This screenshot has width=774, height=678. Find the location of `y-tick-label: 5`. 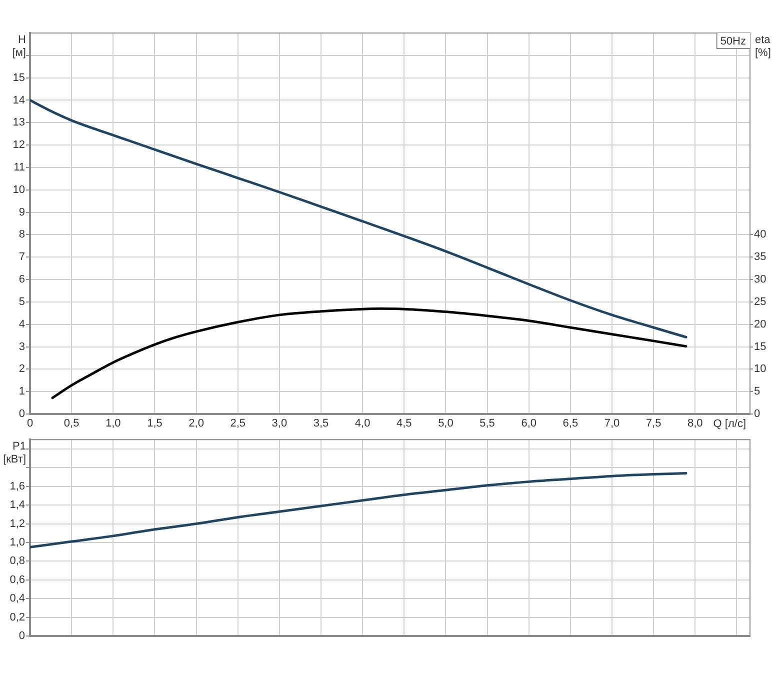

y-tick-label: 5 is located at coordinates (21, 302).